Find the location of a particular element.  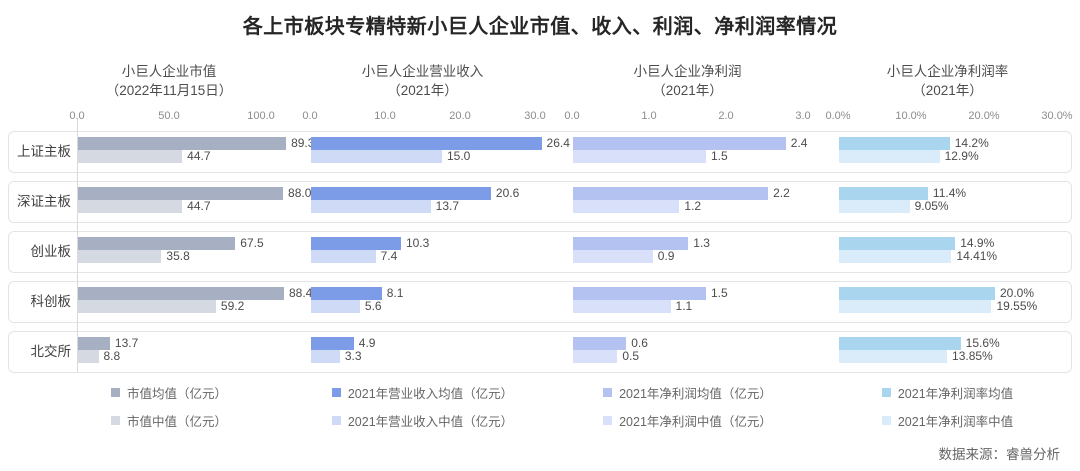

panel-plot: 8.1 5.6 is located at coordinates (442, 299).